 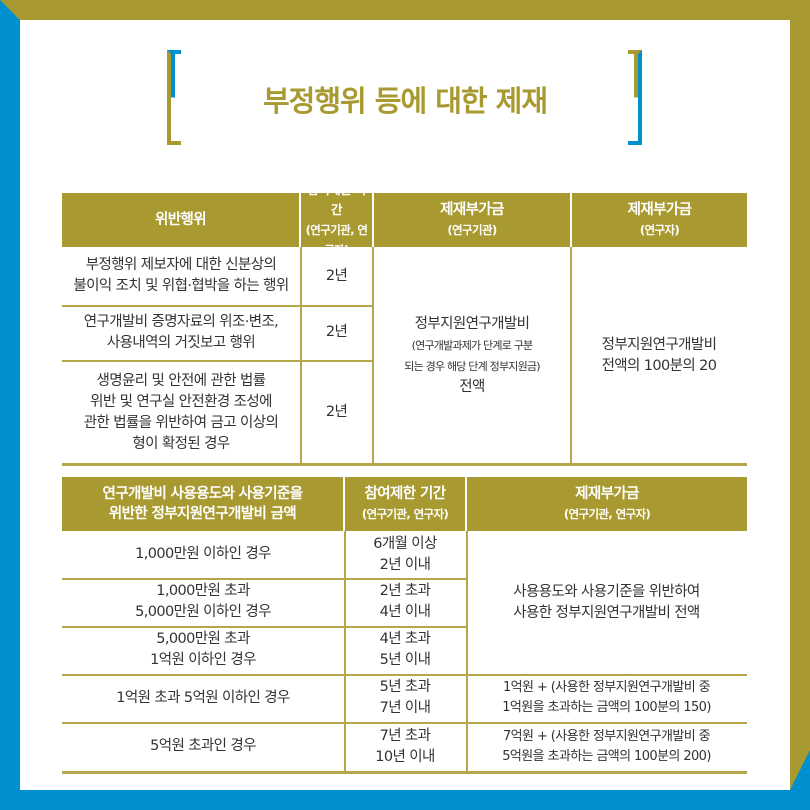 What do you see at coordinates (405, 602) in the screenshot?
I see `period-cell: 2년 초과 4년 이내` at bounding box center [405, 602].